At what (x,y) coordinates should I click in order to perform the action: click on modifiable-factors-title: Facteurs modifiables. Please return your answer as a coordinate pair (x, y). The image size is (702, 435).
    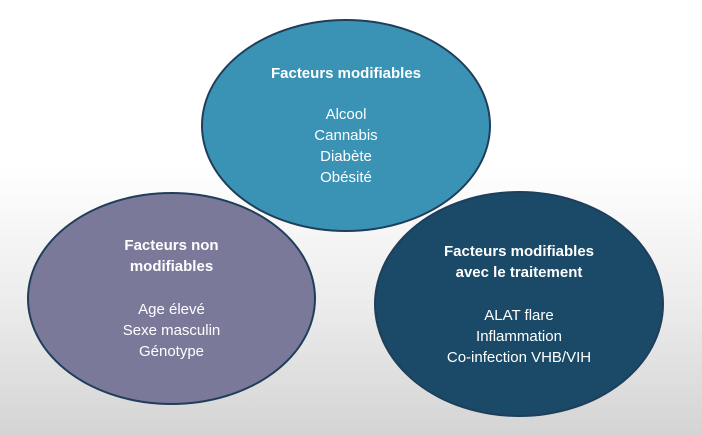
    Looking at the image, I should click on (346, 73).